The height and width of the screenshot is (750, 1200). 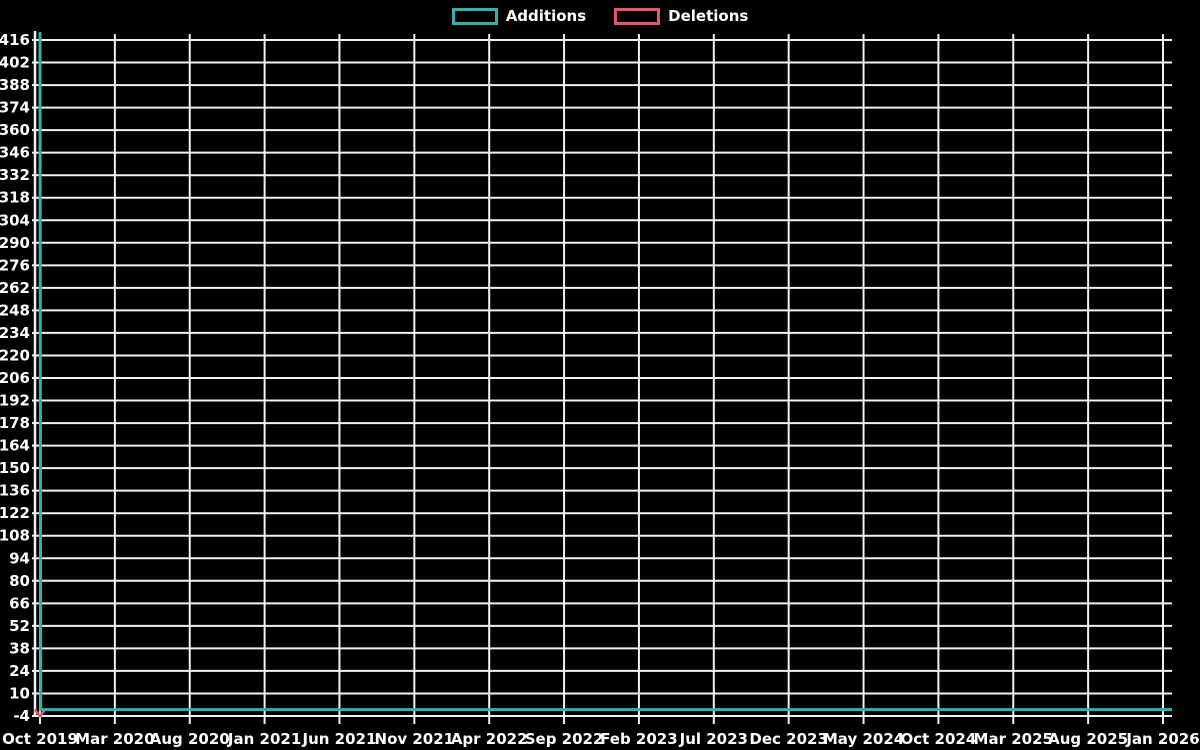 I want to click on y-axis-tick-label: 276, so click(x=15, y=265).